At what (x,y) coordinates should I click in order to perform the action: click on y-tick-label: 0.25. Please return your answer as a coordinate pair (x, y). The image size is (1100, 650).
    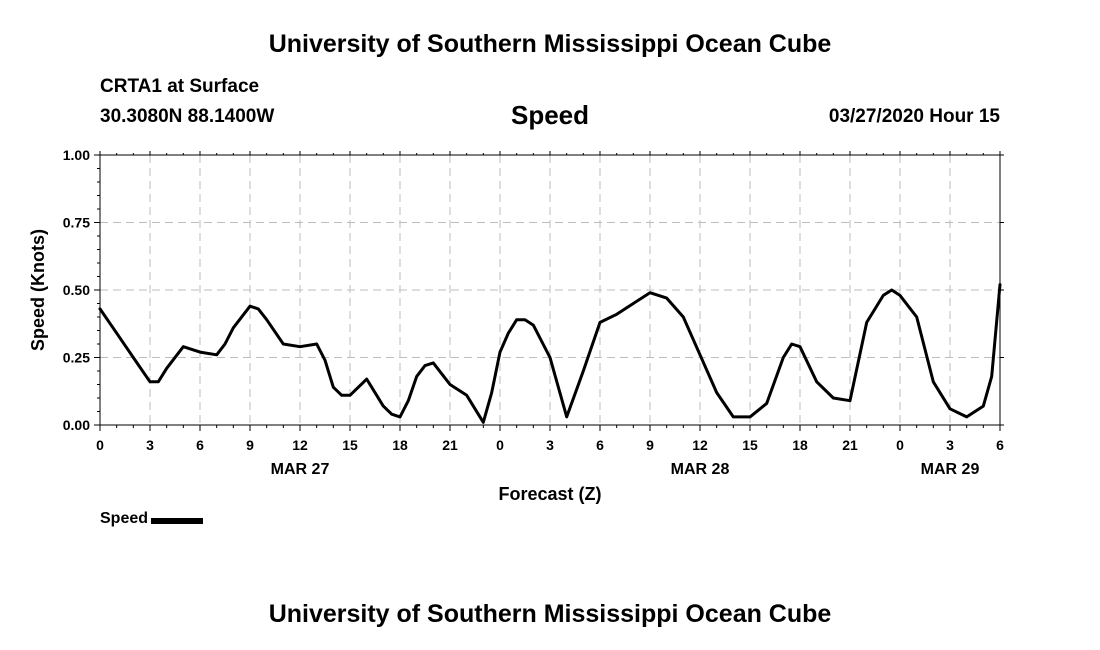
    Looking at the image, I should click on (76, 358).